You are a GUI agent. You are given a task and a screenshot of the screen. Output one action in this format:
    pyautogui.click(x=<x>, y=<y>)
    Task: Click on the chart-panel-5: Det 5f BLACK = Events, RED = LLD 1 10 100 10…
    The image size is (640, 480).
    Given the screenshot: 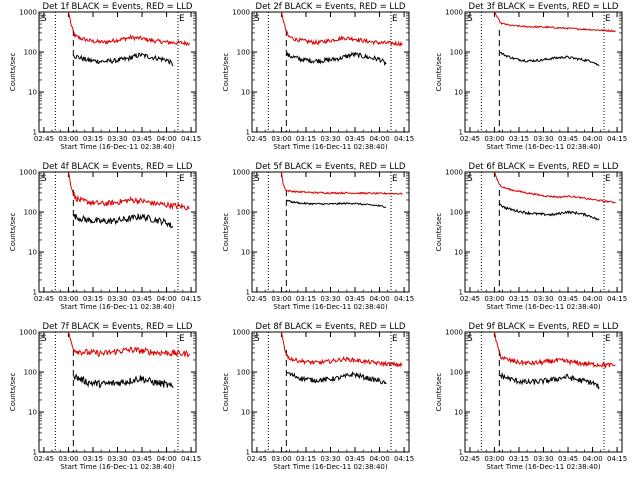 What is the action you would take?
    pyautogui.click(x=318, y=236)
    